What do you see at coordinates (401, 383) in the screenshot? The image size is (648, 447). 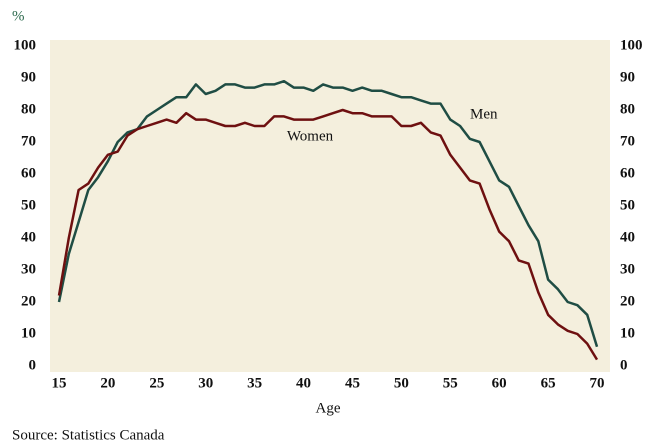 I see `x-tick-label: 50` at bounding box center [401, 383].